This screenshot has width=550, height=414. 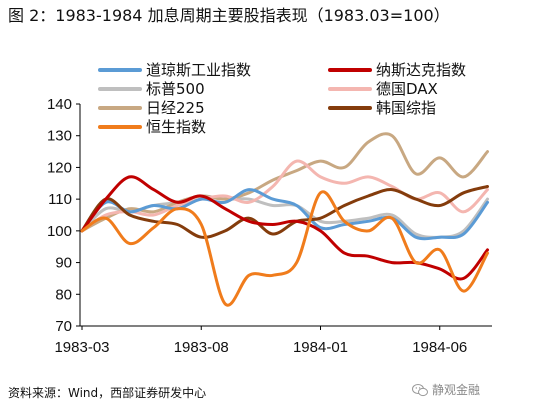 What do you see at coordinates (59, 231) in the screenshot?
I see `y-tick-label: 100` at bounding box center [59, 231].